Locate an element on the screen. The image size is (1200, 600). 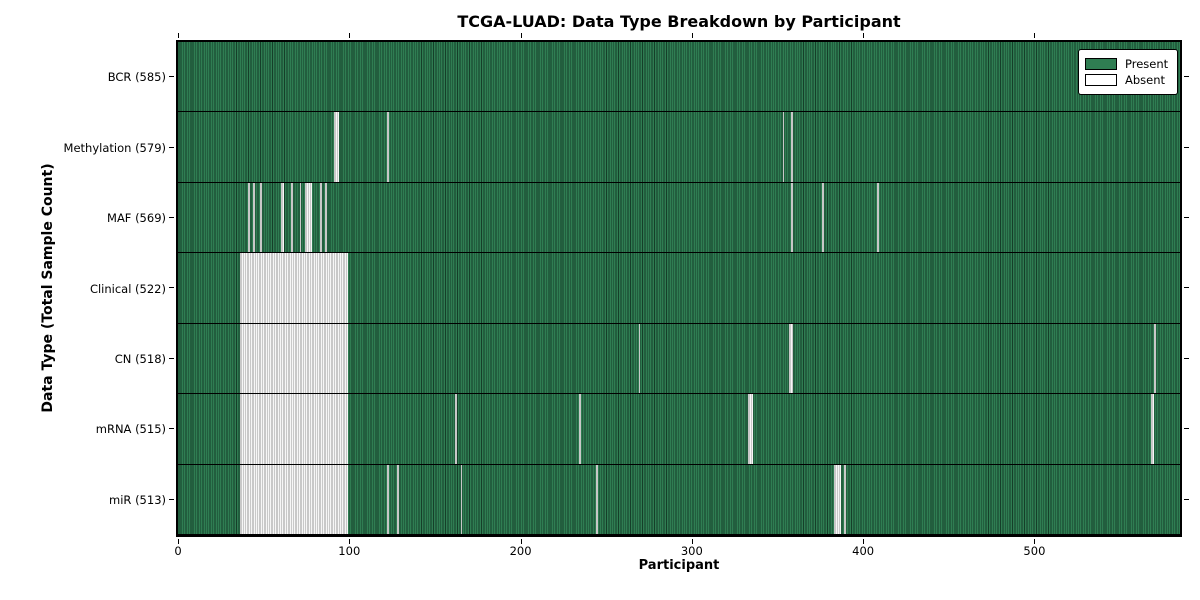
y-tick-label-MAF: MAF (569) is located at coordinates (136, 218).